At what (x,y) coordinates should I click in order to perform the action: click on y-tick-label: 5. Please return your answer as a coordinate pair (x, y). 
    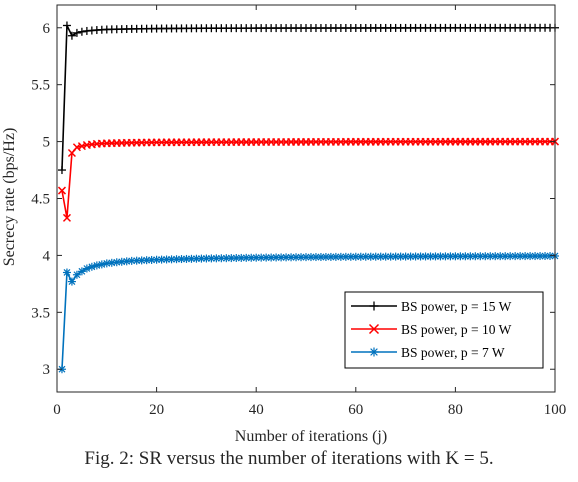
    Looking at the image, I should click on (47, 143).